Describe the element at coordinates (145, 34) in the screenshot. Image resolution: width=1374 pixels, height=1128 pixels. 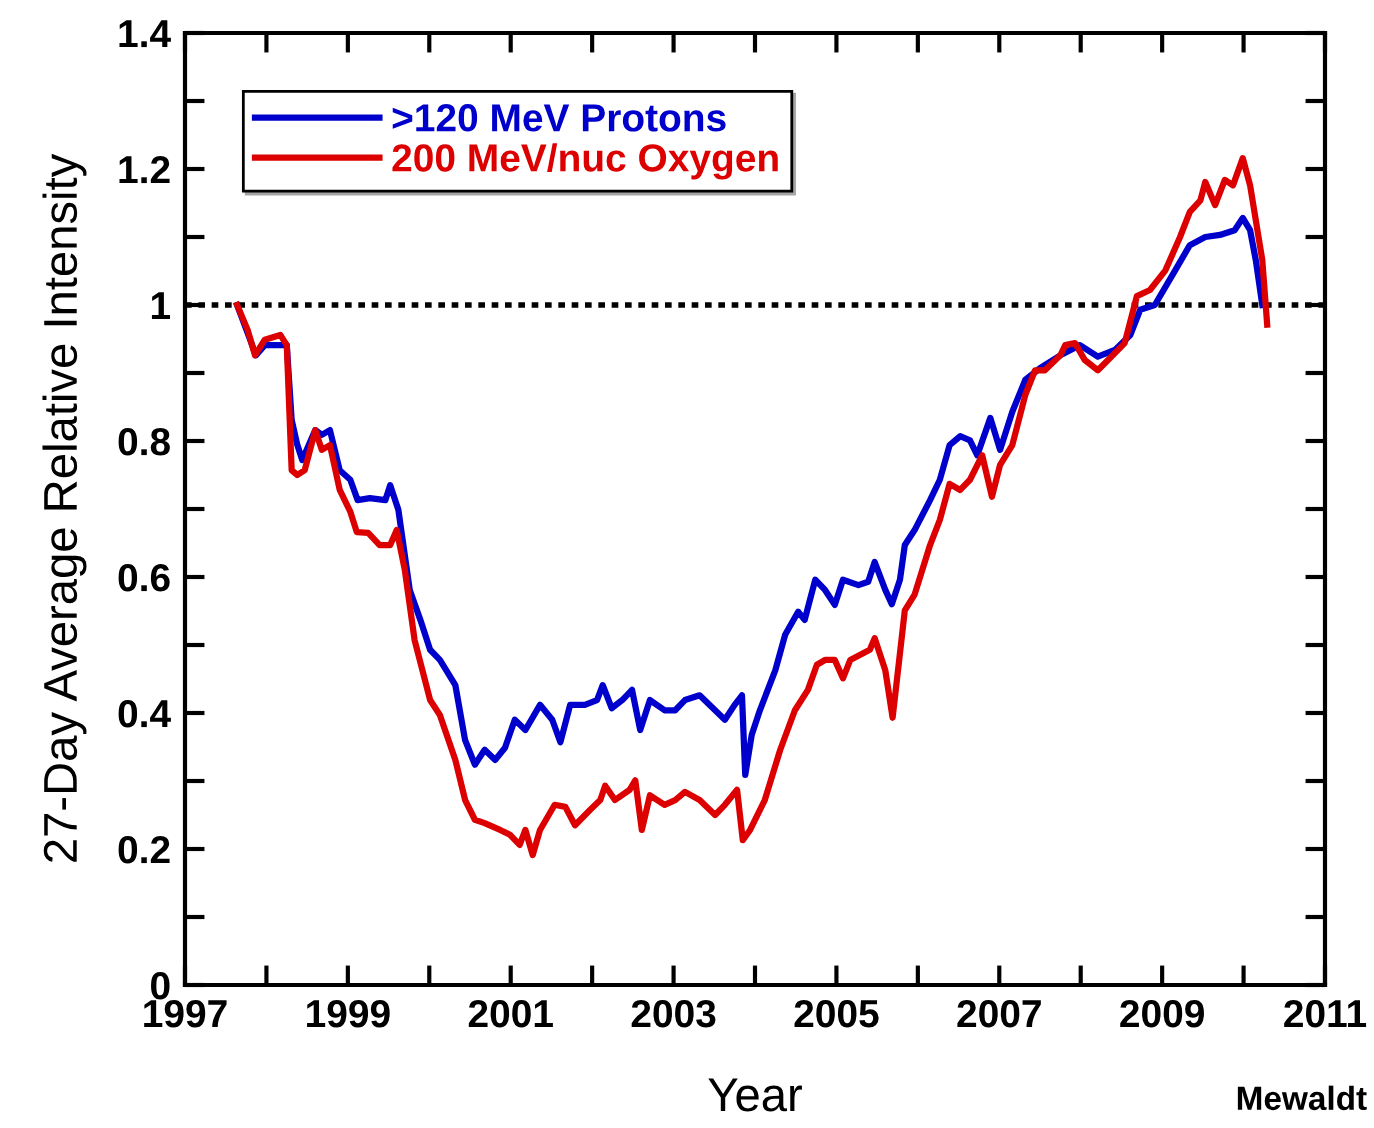
I see `y-tick-label: 1.4` at that location.